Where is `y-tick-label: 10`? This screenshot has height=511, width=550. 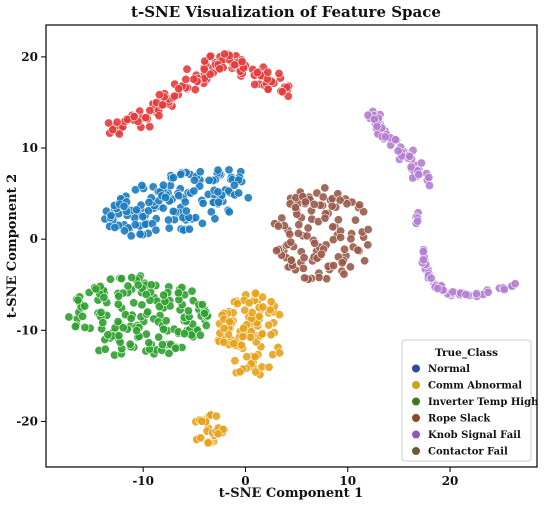 y-tick-label: 10 is located at coordinates (29, 148).